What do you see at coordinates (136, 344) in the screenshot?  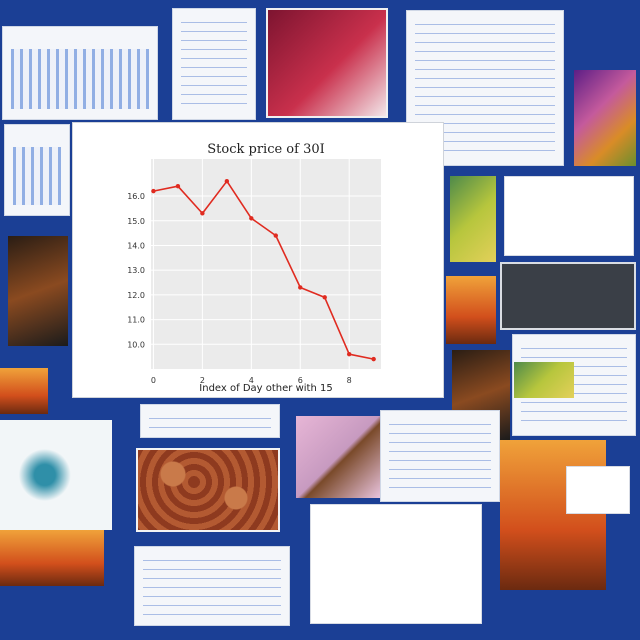 I see `y-tick-label: 10.0` at bounding box center [136, 344].